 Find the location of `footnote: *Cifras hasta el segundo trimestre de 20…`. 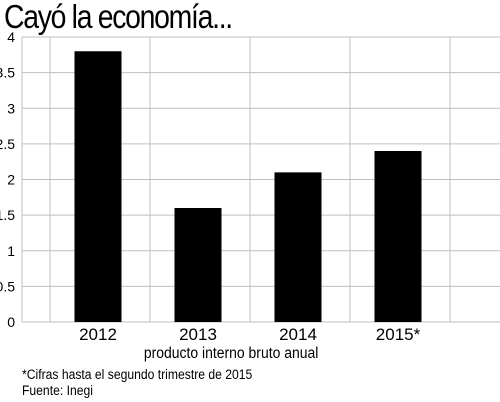

footnote: *Cifras hasta el segundo trimestre de 20… is located at coordinates (137, 374).